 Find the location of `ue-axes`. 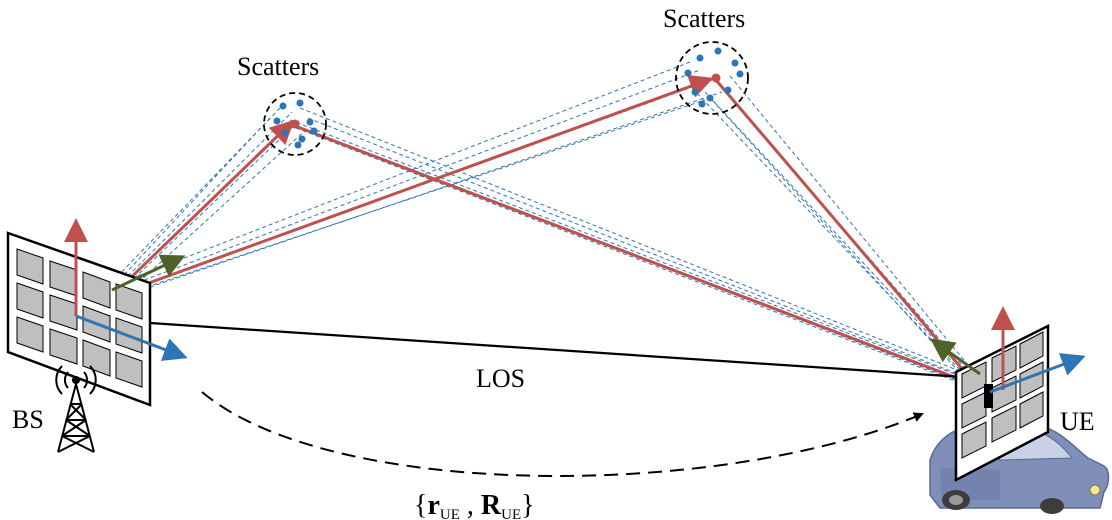

ue-axes is located at coordinates (1008, 350).